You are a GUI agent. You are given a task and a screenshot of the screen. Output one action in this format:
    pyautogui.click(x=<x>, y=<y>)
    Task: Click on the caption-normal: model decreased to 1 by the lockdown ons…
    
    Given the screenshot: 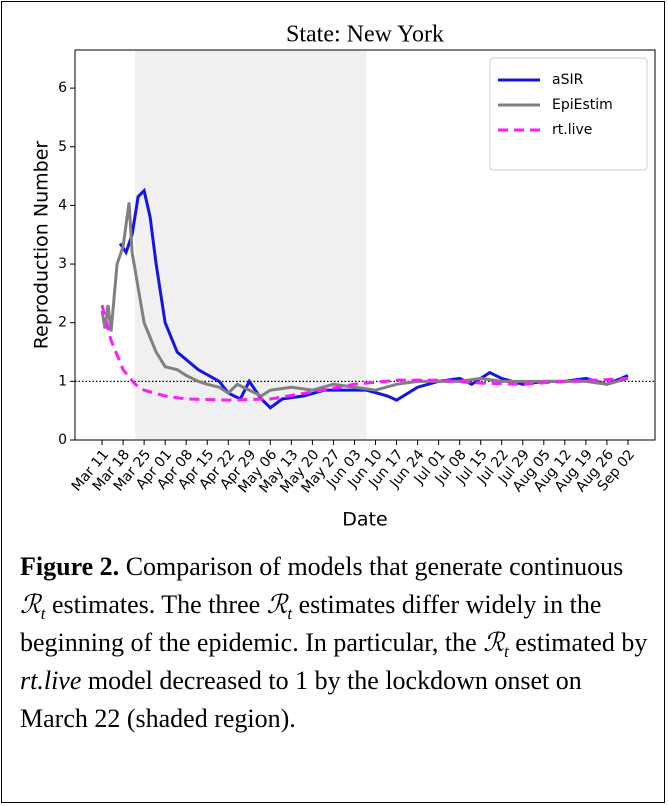 What is the action you would take?
    pyautogui.click(x=301, y=699)
    